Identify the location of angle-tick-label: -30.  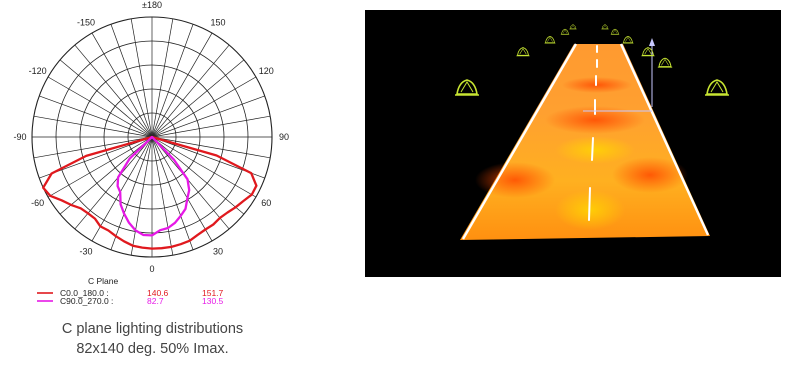
(85, 251).